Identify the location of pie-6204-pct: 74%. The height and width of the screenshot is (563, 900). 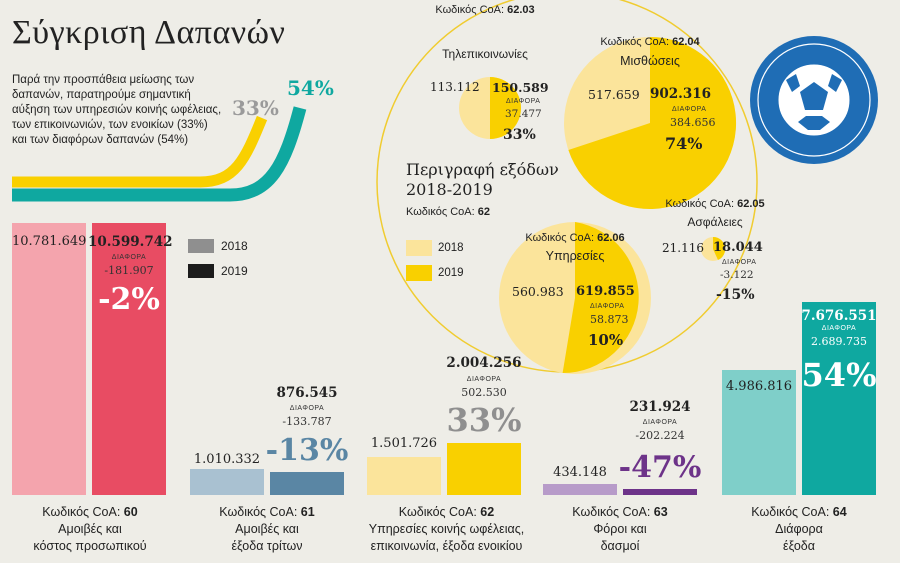
(684, 143).